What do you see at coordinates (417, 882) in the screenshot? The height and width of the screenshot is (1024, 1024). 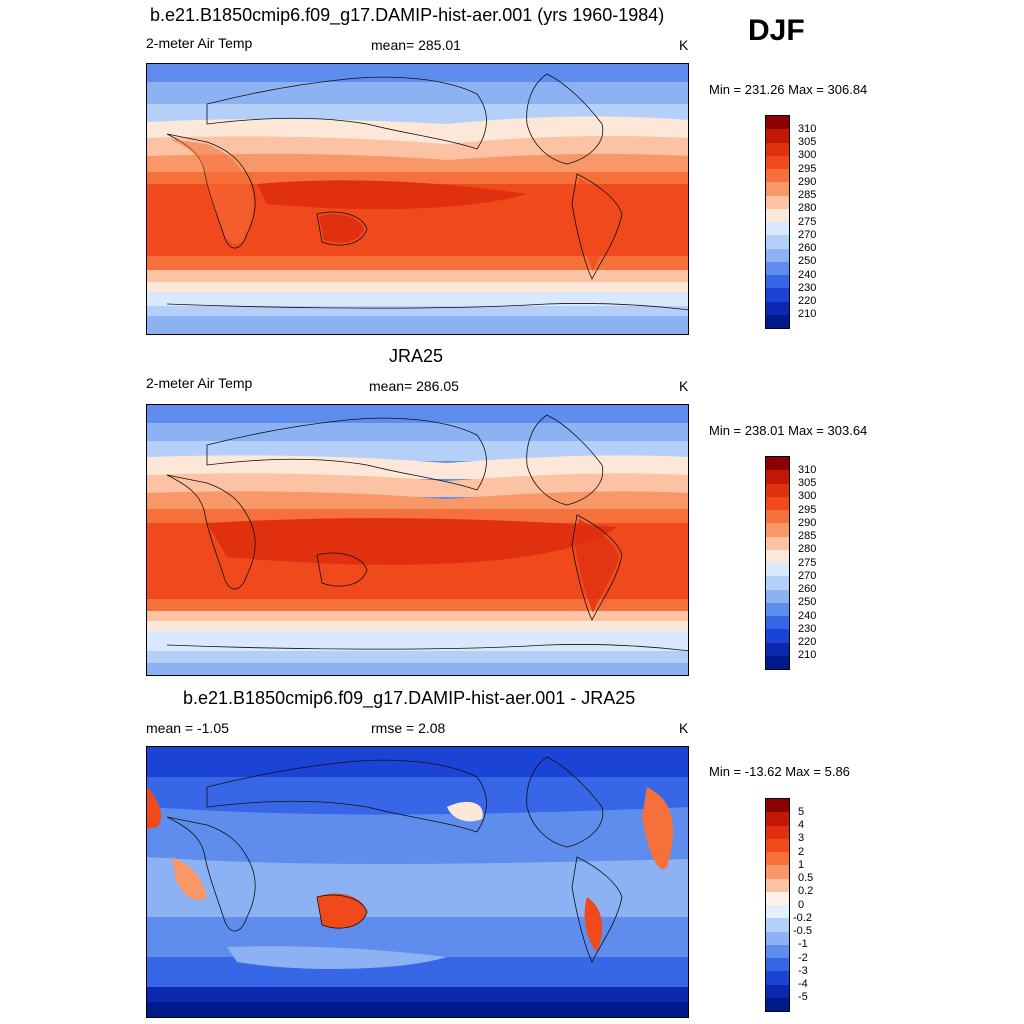 I see `difference-map` at bounding box center [417, 882].